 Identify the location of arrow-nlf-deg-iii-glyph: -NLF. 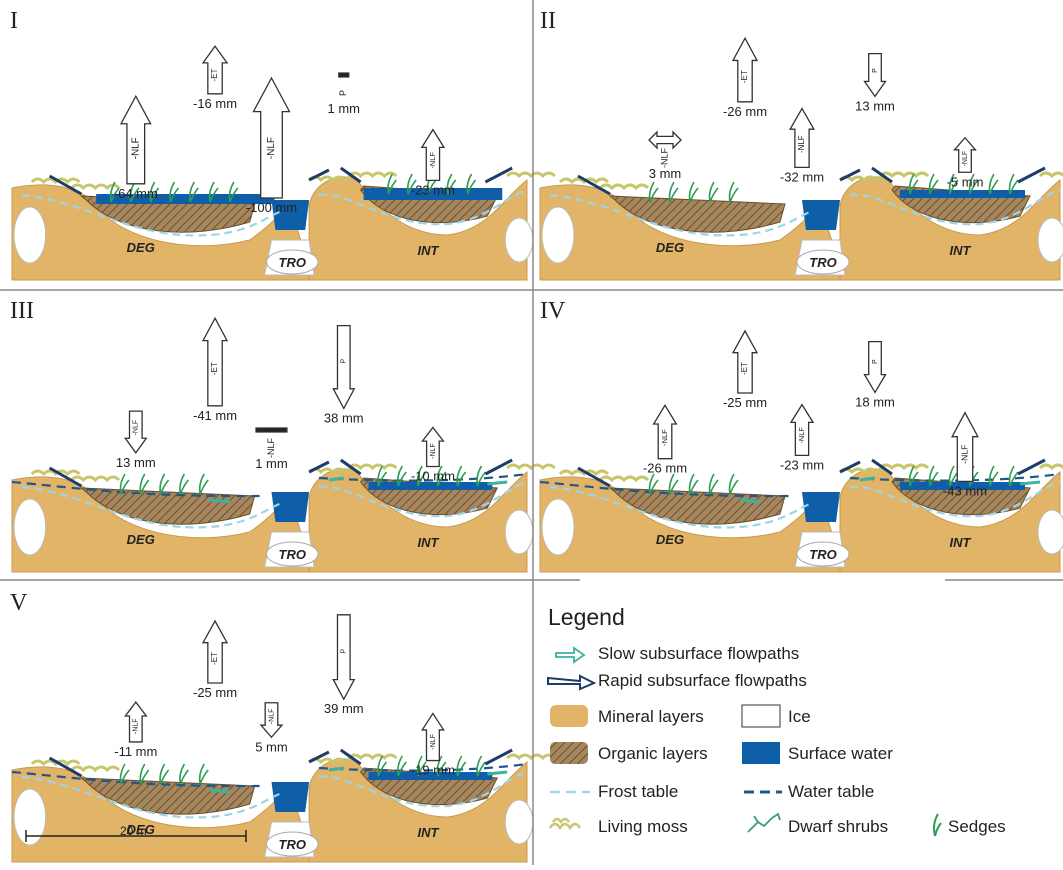
(136, 428).